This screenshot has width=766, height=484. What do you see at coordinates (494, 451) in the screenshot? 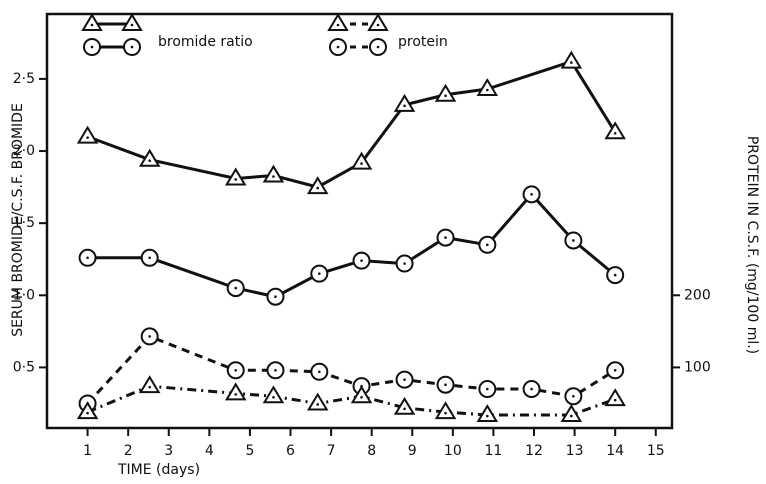
I see `x-tick-label: 11` at bounding box center [494, 451].